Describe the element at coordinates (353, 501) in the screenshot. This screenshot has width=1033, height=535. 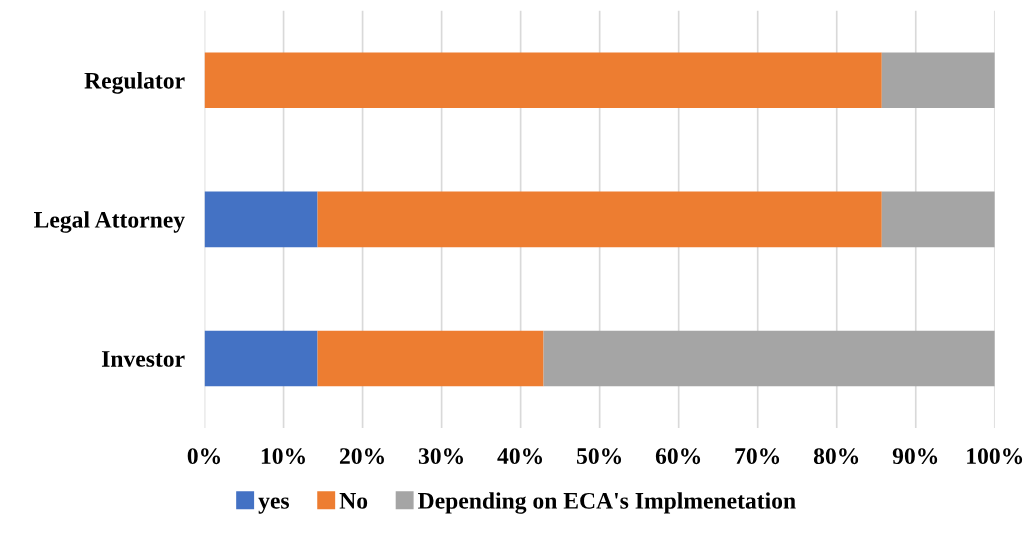
I see `legend-label: No` at that location.